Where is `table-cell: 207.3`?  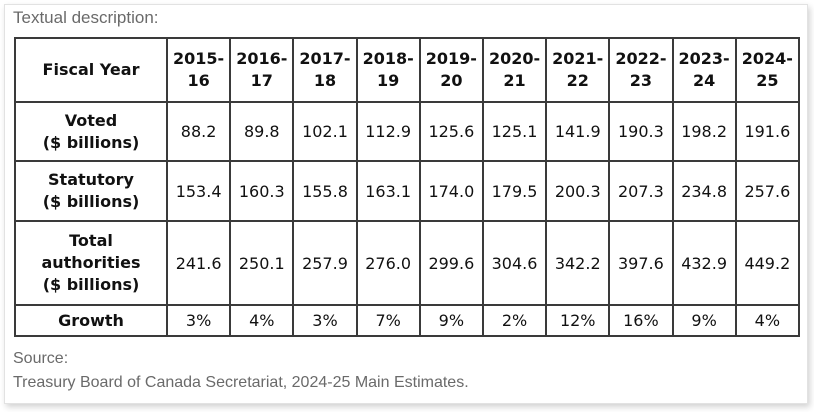 table-cell: 207.3 is located at coordinates (641, 191).